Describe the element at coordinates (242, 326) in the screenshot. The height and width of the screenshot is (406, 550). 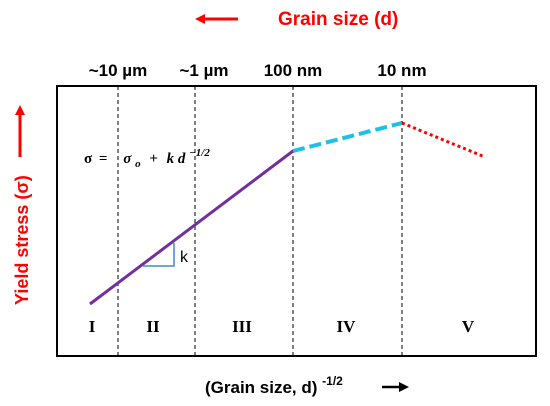
I see `region-label-3: III` at that location.